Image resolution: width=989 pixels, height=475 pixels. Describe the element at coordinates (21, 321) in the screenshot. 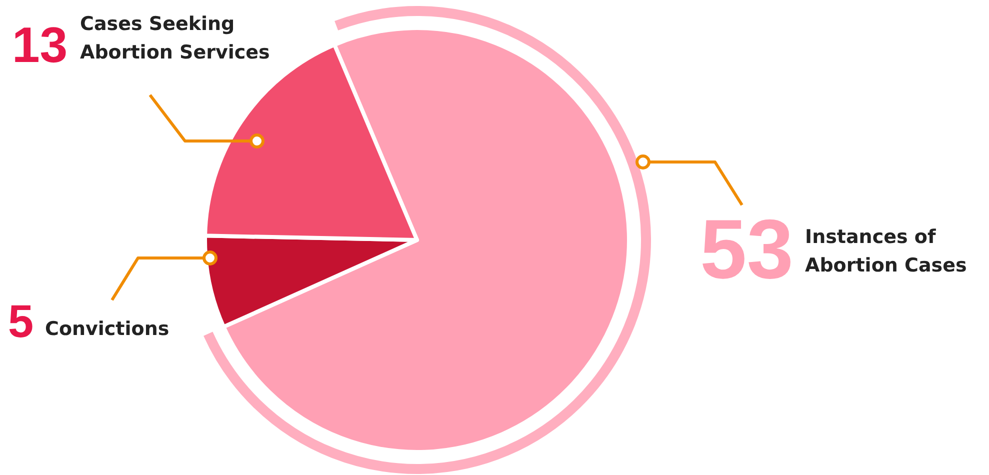

I see `data-label: 5` at that location.